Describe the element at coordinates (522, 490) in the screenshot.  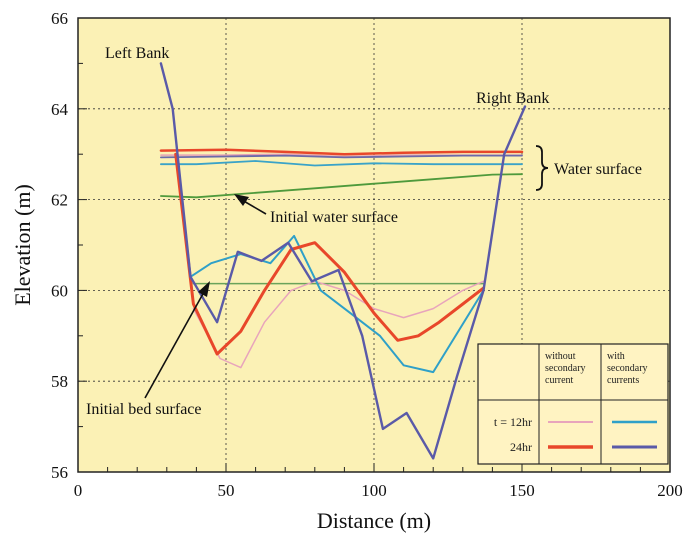
I see `x-tick-label: 150` at that location.